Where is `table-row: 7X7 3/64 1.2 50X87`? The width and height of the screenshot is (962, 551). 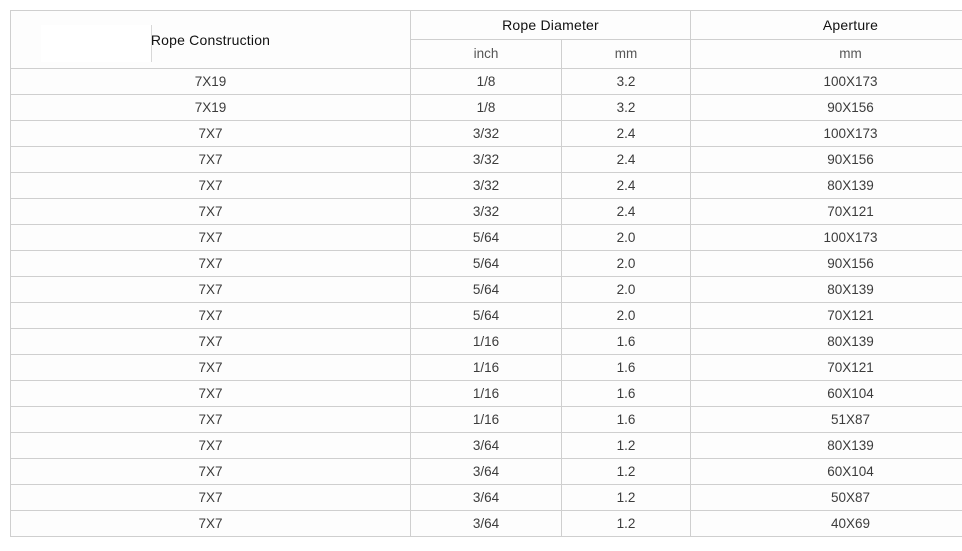
table-row: 7X7 3/64 1.2 50X87 is located at coordinates (486, 497).